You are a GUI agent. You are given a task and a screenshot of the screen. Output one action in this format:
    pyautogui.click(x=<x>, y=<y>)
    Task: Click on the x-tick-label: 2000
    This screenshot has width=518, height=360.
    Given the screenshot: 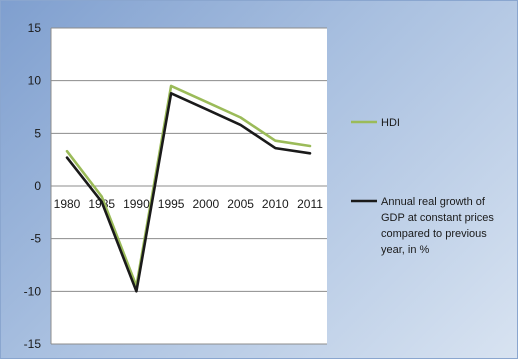 What is the action you would take?
    pyautogui.click(x=206, y=204)
    